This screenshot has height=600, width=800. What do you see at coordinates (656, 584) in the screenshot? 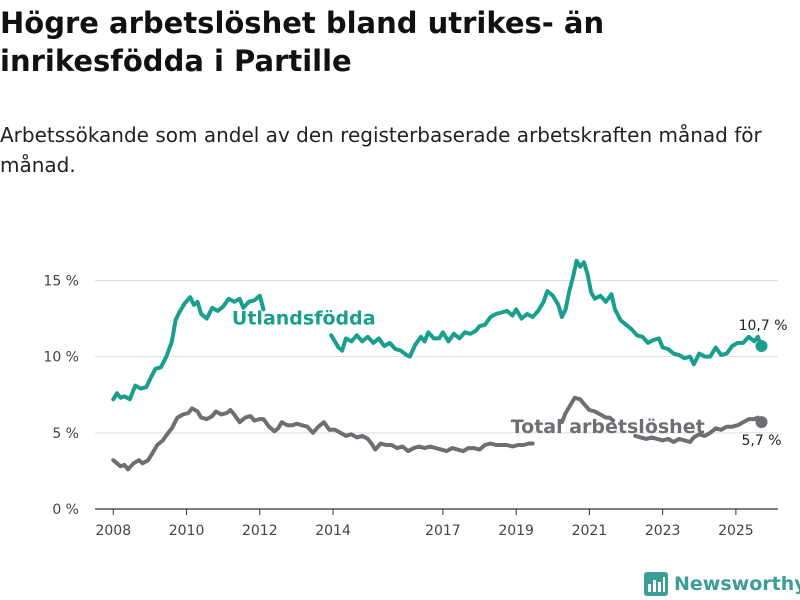
I see `bar-chart-logo-icon` at bounding box center [656, 584].